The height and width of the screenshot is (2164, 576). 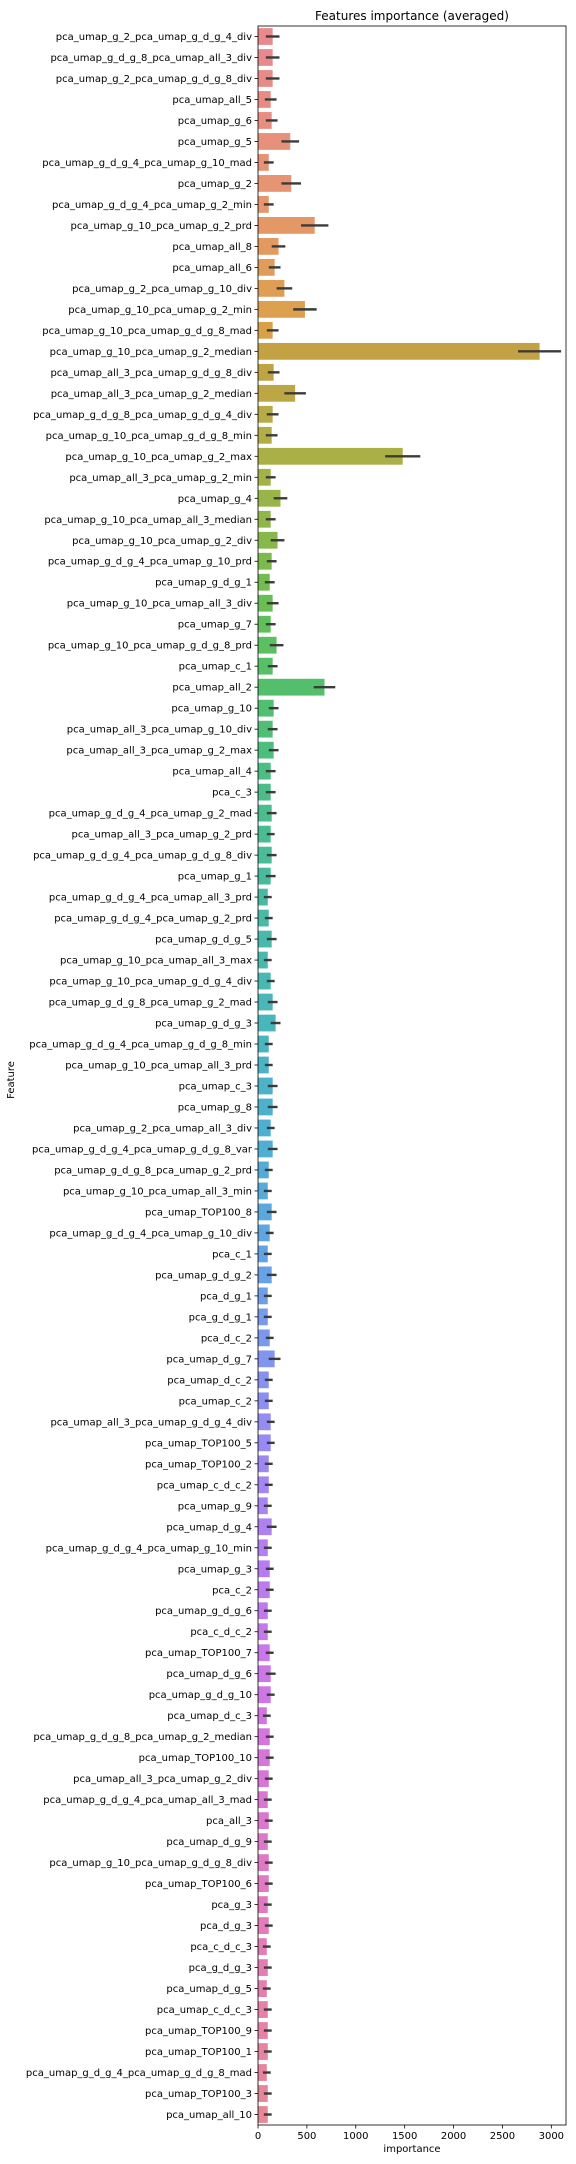 I want to click on y-tick-label: pca_umap_g_d_g_8_pca_umap_g_d_g_4_div, so click(x=142, y=415).